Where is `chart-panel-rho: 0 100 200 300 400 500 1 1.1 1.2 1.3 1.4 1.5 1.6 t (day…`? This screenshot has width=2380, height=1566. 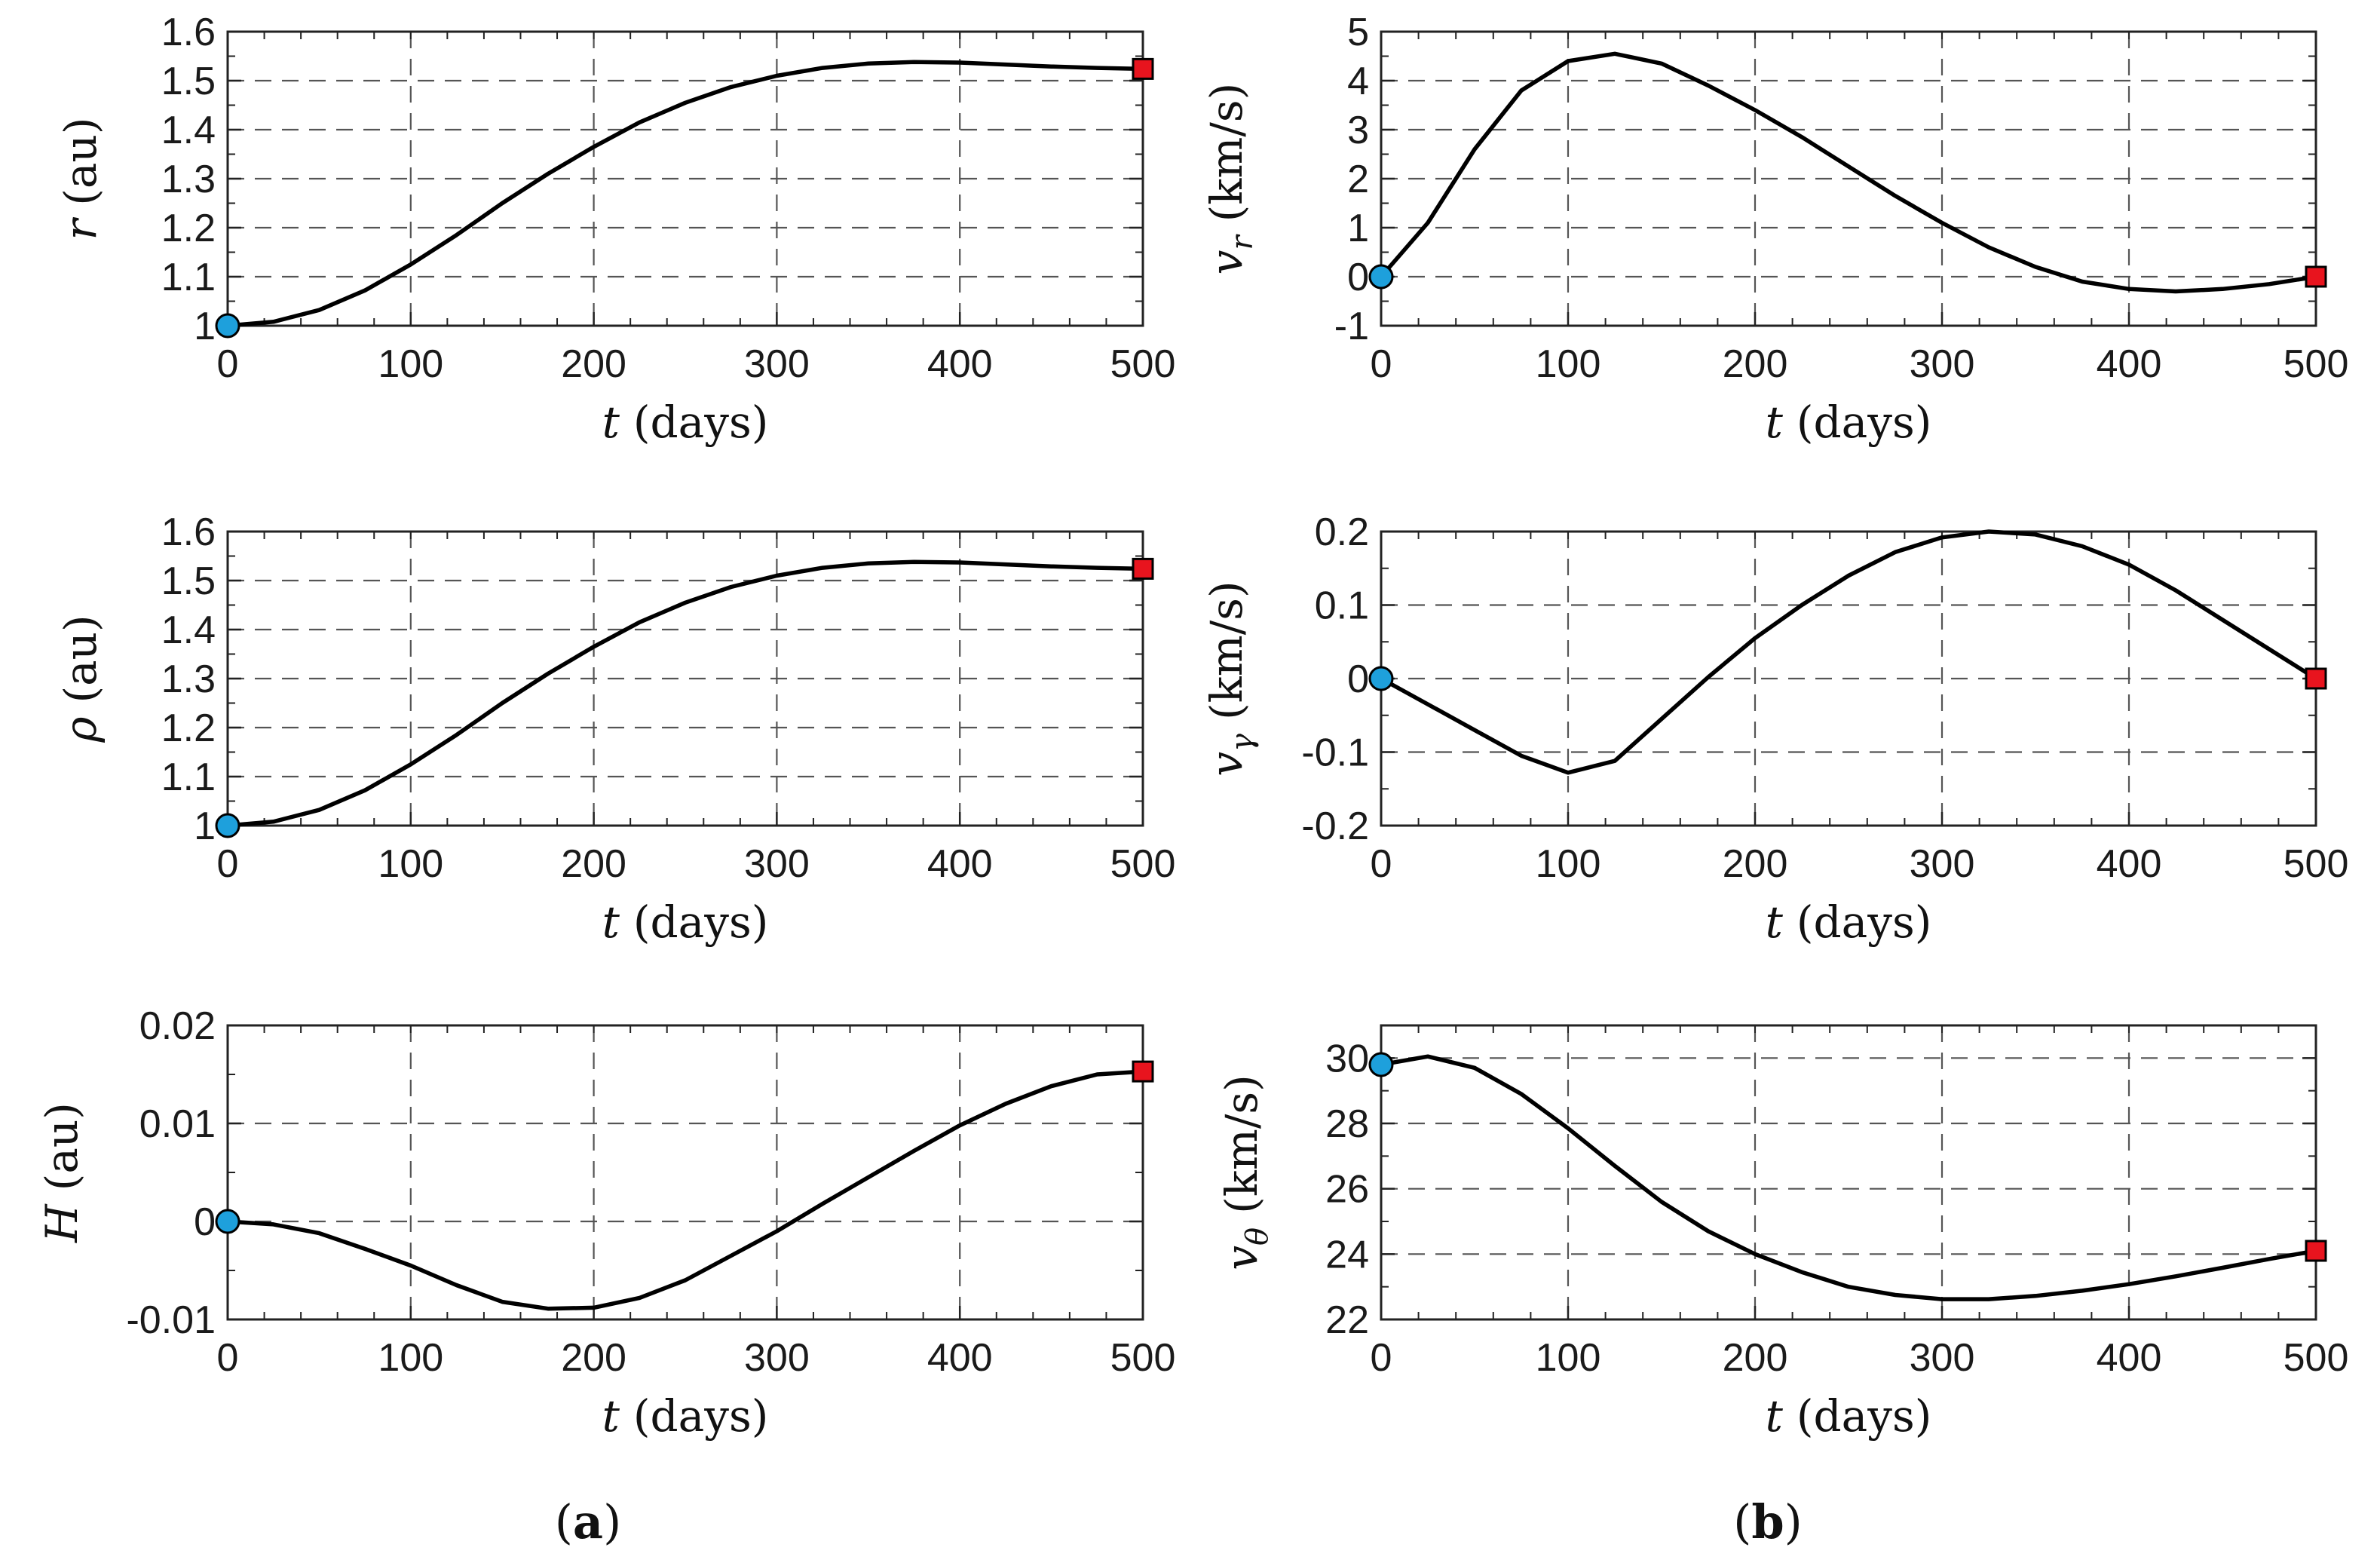 chart-panel-rho: 0 100 200 300 400 500 1 1.1 1.2 1.3 1.4 1.5 1.6 t (day… is located at coordinates (615, 729).